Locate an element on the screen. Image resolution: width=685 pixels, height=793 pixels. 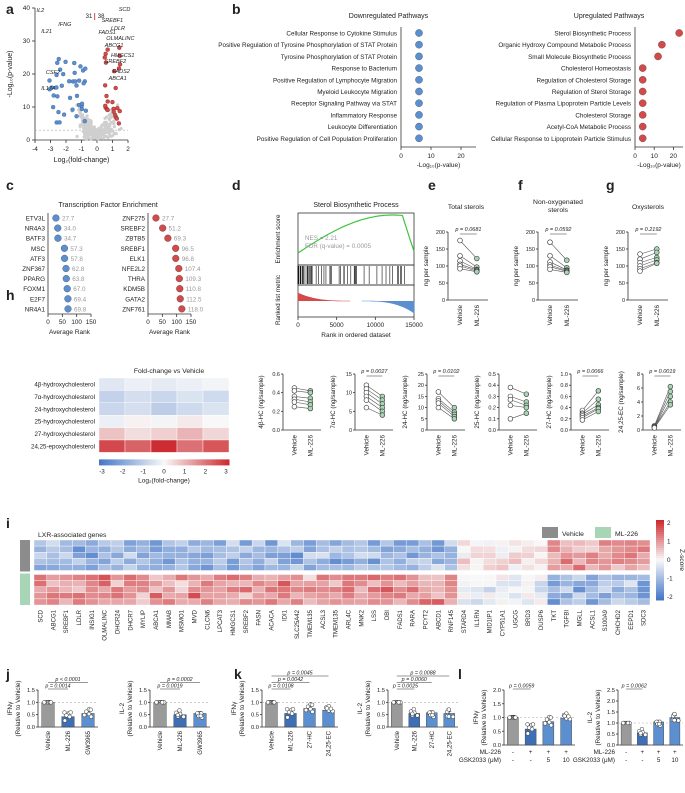
l-ifng-ylabel: IFNγ is located at coordinates (476, 717).